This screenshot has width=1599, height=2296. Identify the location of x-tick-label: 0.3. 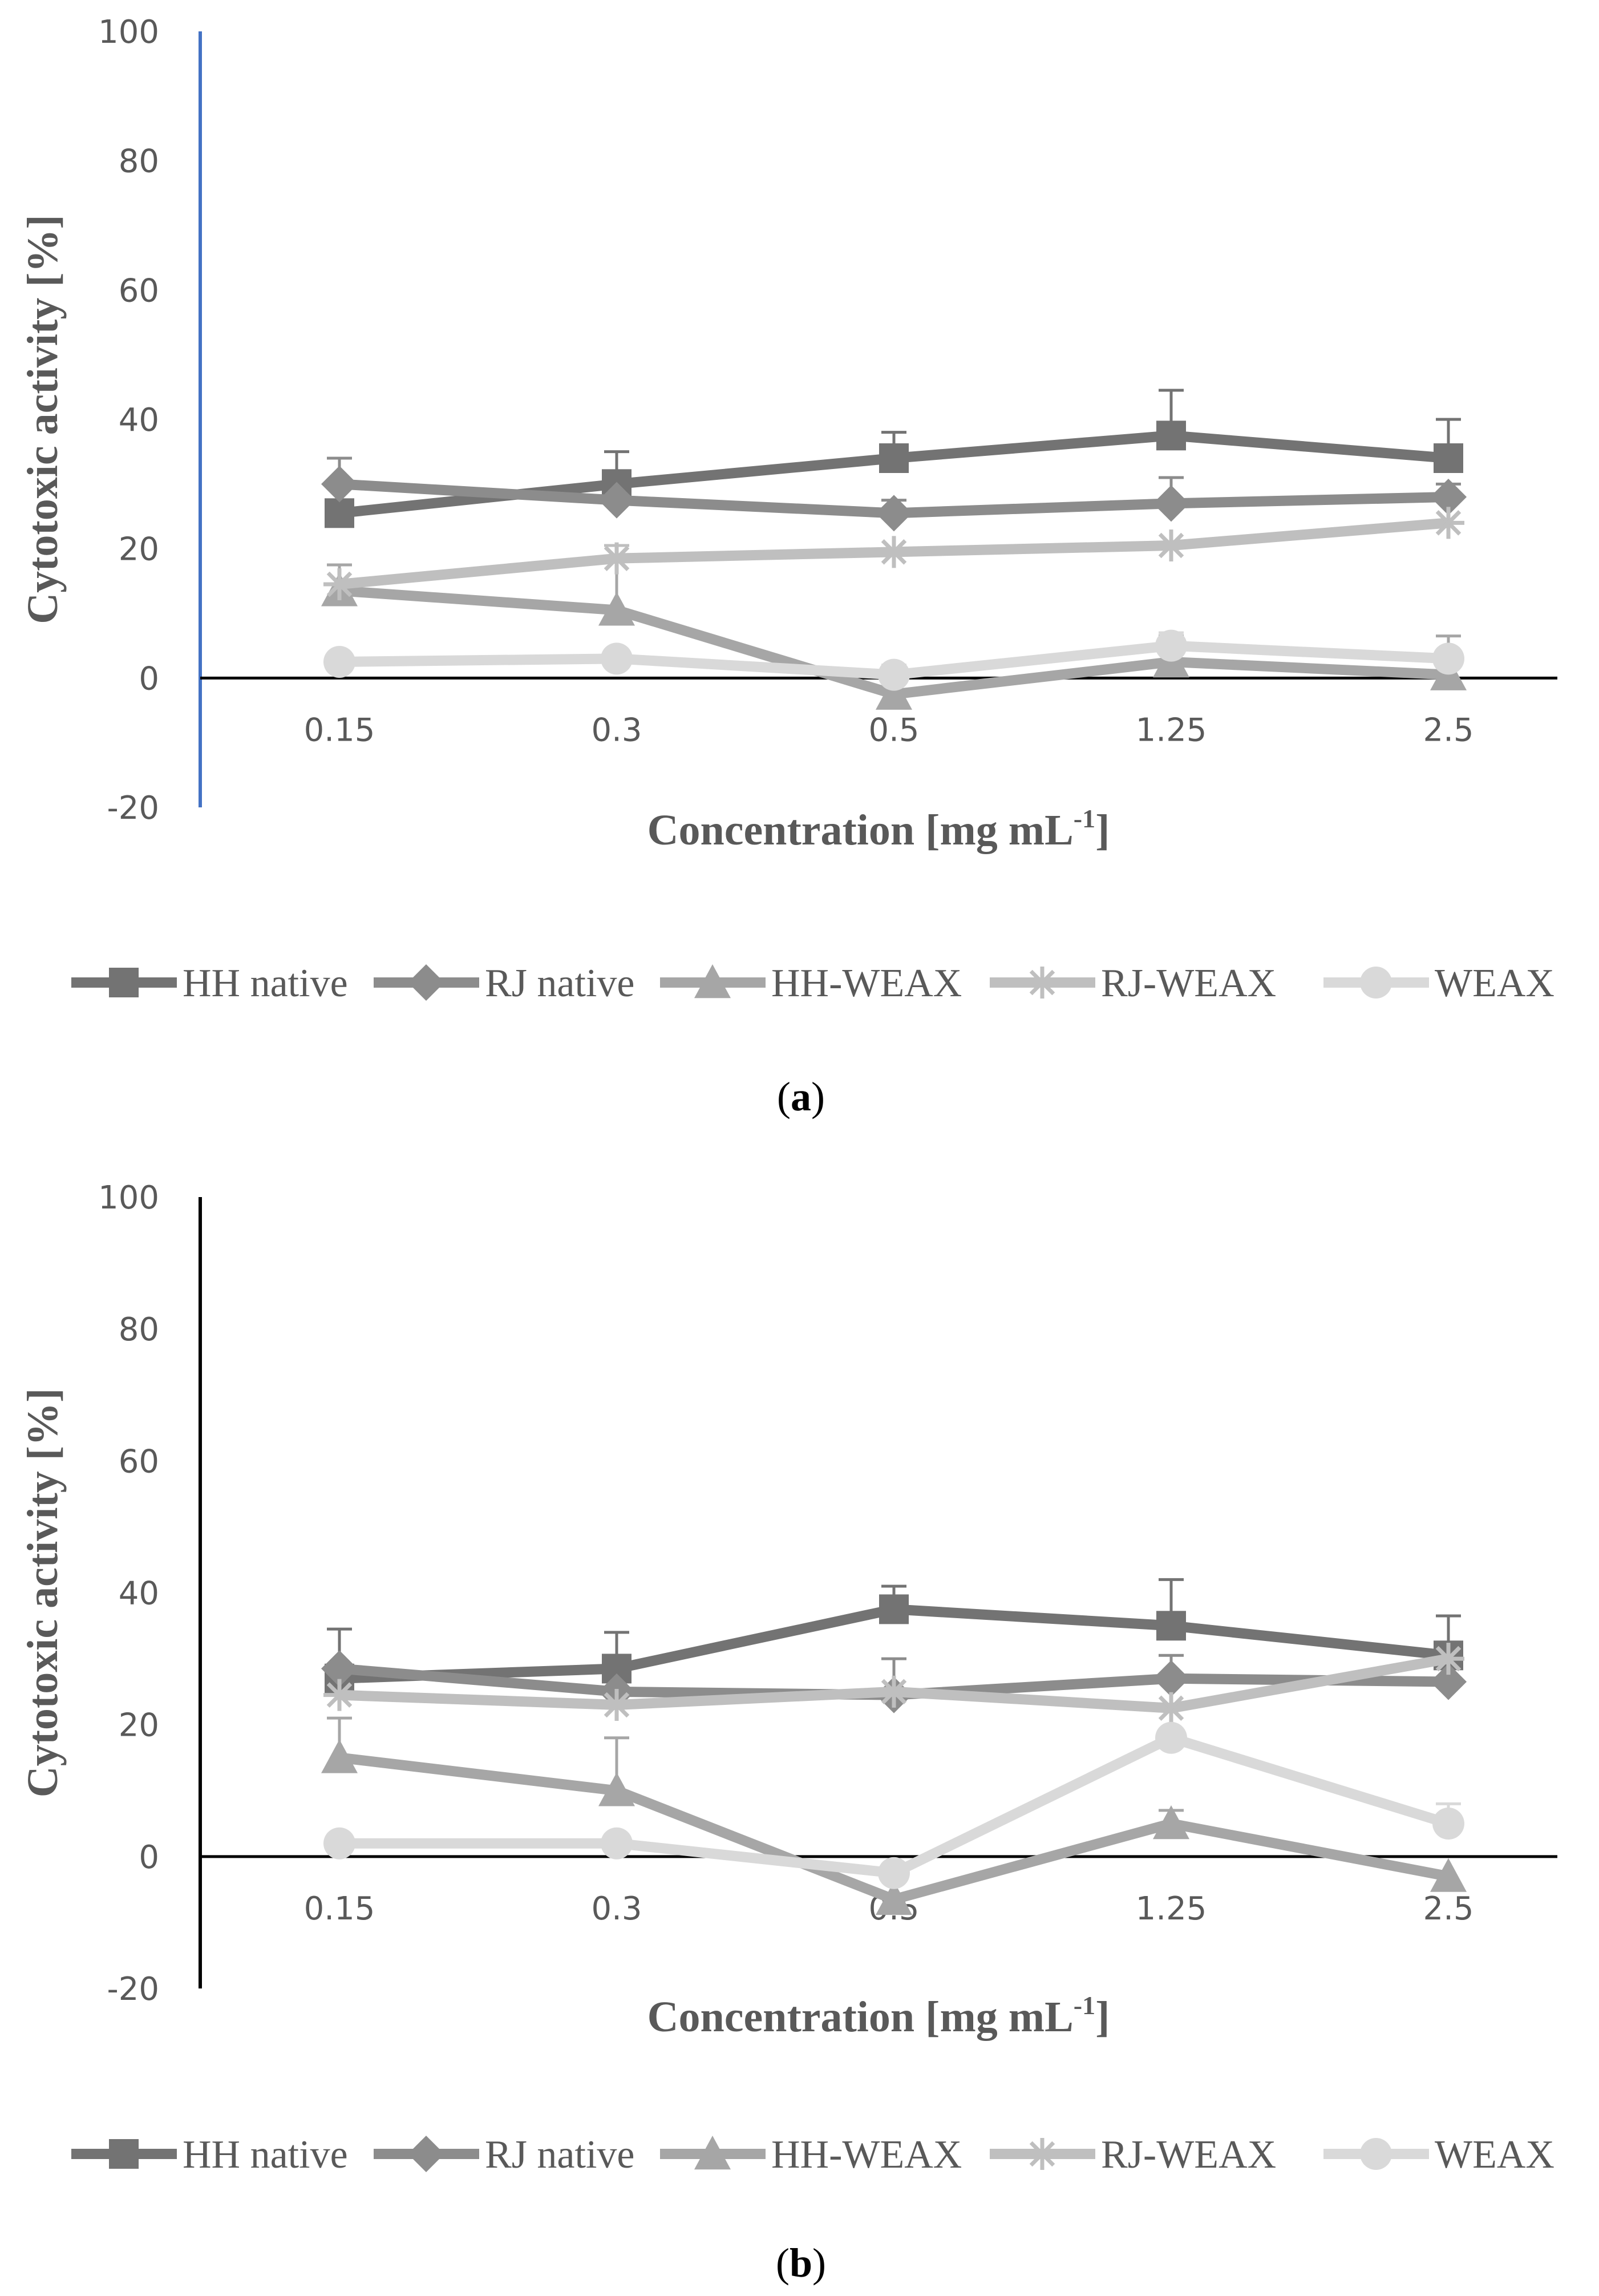
(617, 730).